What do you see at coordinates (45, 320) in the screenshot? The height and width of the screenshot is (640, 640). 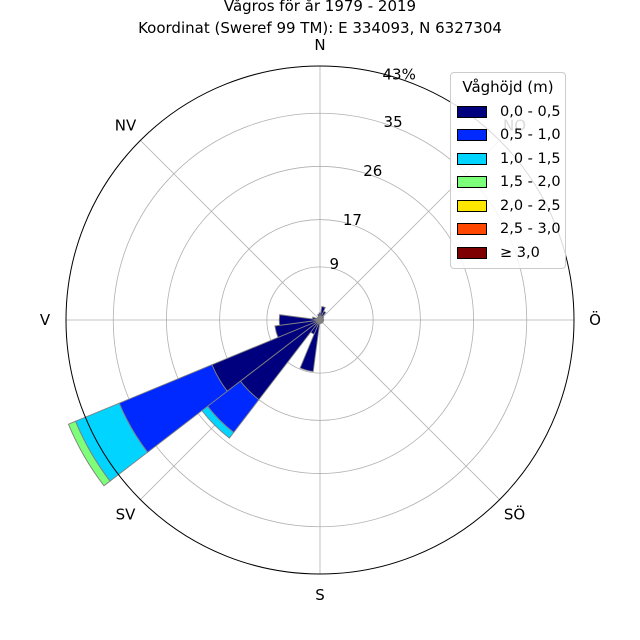 I see `direction-label: V` at bounding box center [45, 320].